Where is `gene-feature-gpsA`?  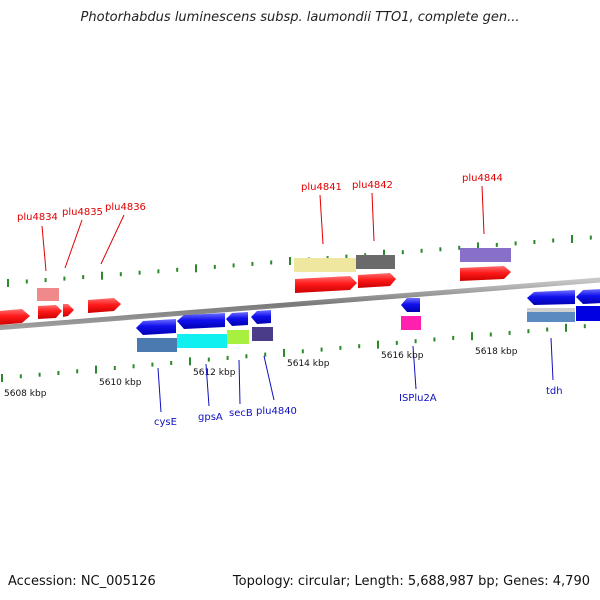 gene-feature-gpsA is located at coordinates (202, 341).